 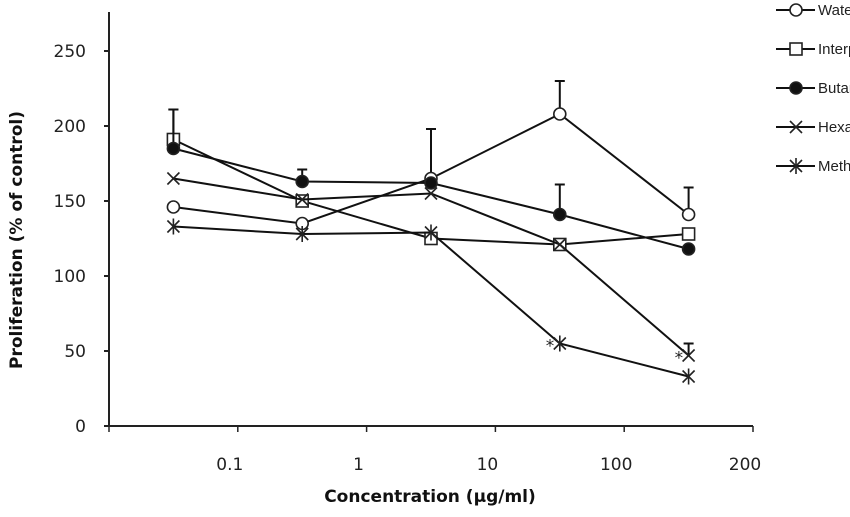 What do you see at coordinates (75, 352) in the screenshot?
I see `y-tick-label: 50` at bounding box center [75, 352].